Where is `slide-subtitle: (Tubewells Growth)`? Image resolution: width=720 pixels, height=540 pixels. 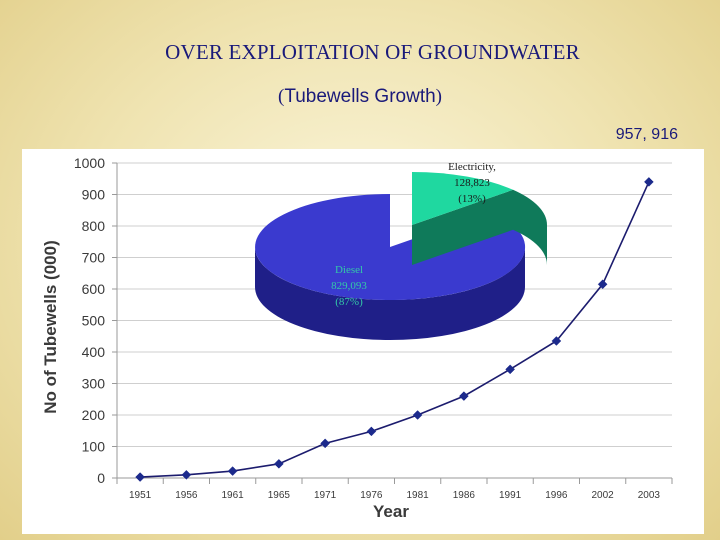
slide-subtitle: (Tubewells Growth) is located at coordinates (360, 97).